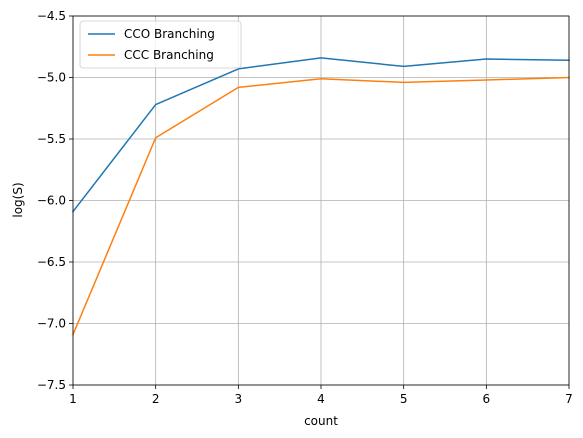 Image resolution: width=583 pixels, height=438 pixels. What do you see at coordinates (487, 399) in the screenshot?
I see `x-tick-label: 6` at bounding box center [487, 399].